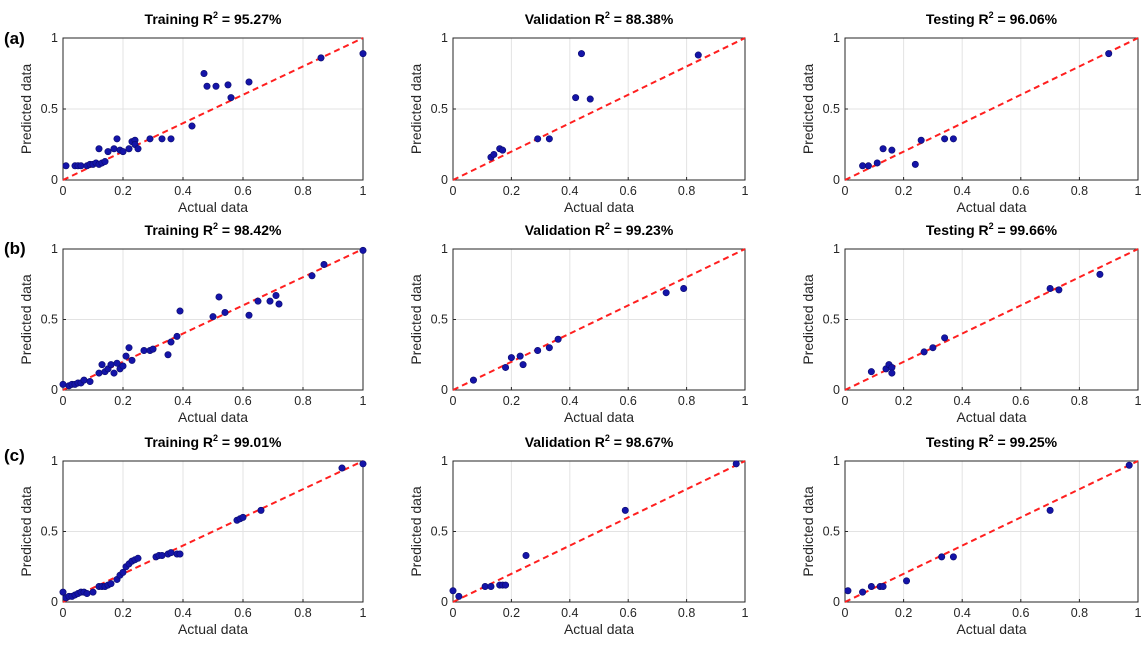 The width and height of the screenshot is (1142, 647). Describe the element at coordinates (439, 532) in the screenshot. I see `panel-c-validation-ytick-label-1: 0.5` at that location.